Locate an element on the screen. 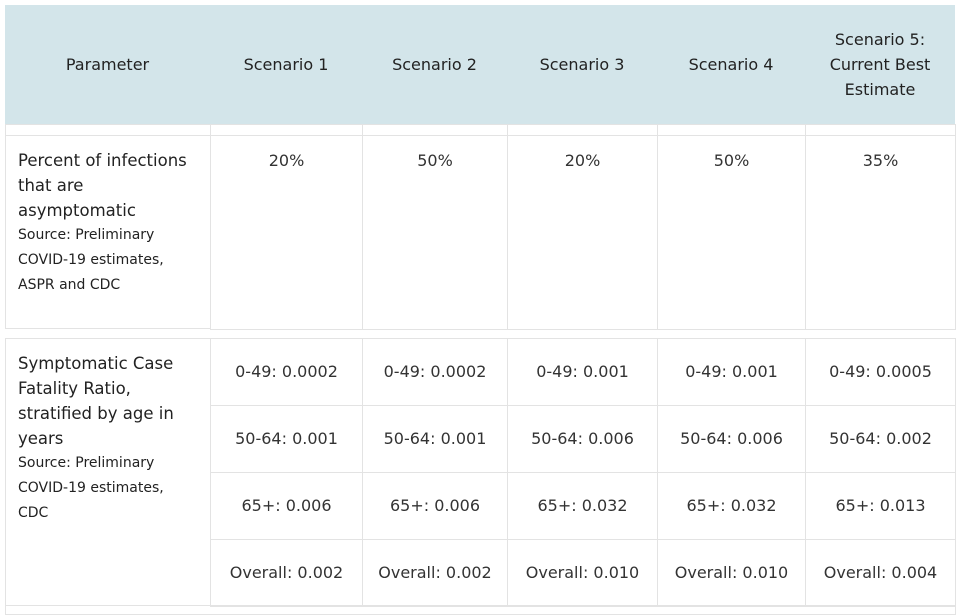  value-text: Overall: 0.004 is located at coordinates (880, 572).